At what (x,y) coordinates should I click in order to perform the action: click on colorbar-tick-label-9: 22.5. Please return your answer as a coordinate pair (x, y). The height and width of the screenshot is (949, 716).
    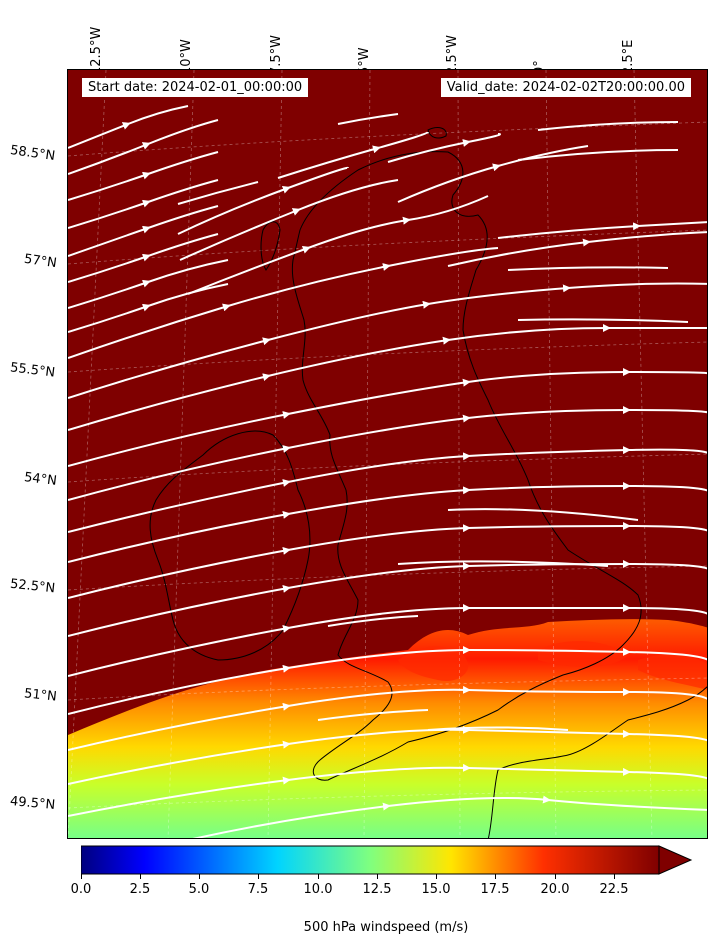
    Looking at the image, I should click on (614, 889).